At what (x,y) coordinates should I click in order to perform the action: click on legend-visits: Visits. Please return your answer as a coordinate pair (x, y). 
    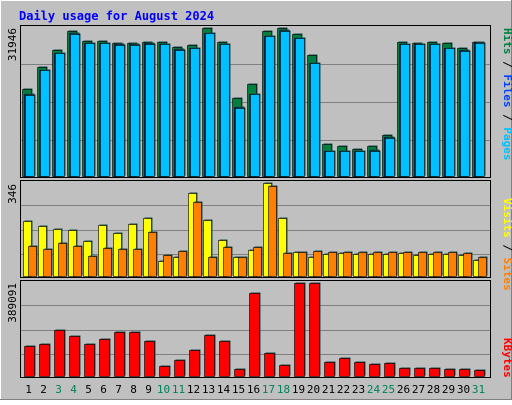
    Looking at the image, I should click on (506, 218).